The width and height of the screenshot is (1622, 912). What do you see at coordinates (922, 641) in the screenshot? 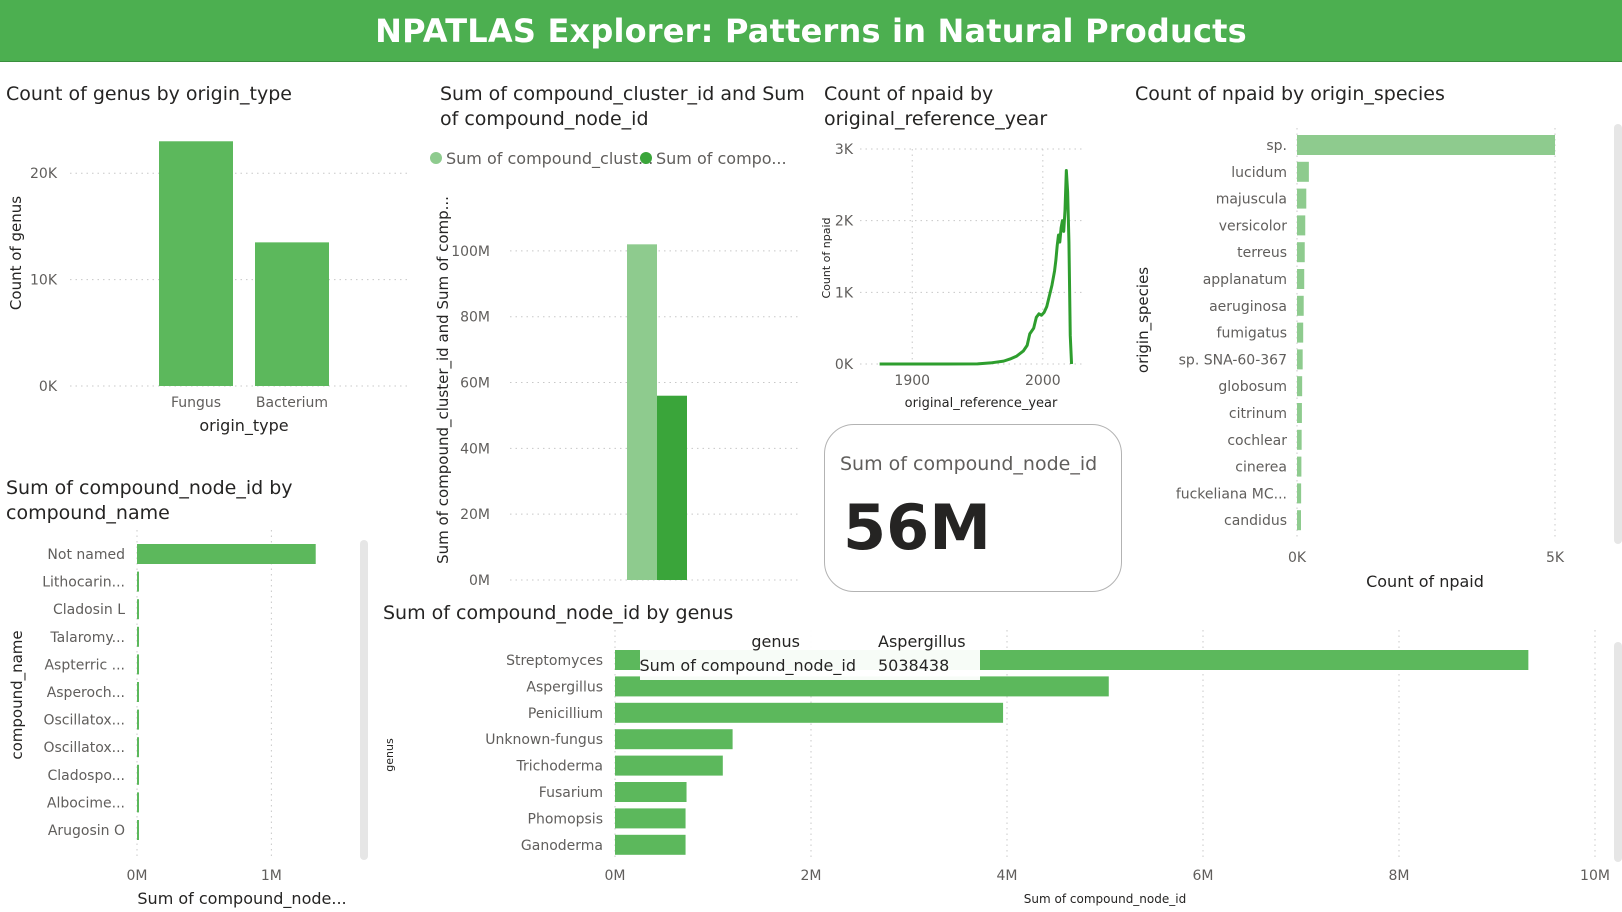
I see `tooltip-genus-value: Aspergillus` at bounding box center [922, 641].